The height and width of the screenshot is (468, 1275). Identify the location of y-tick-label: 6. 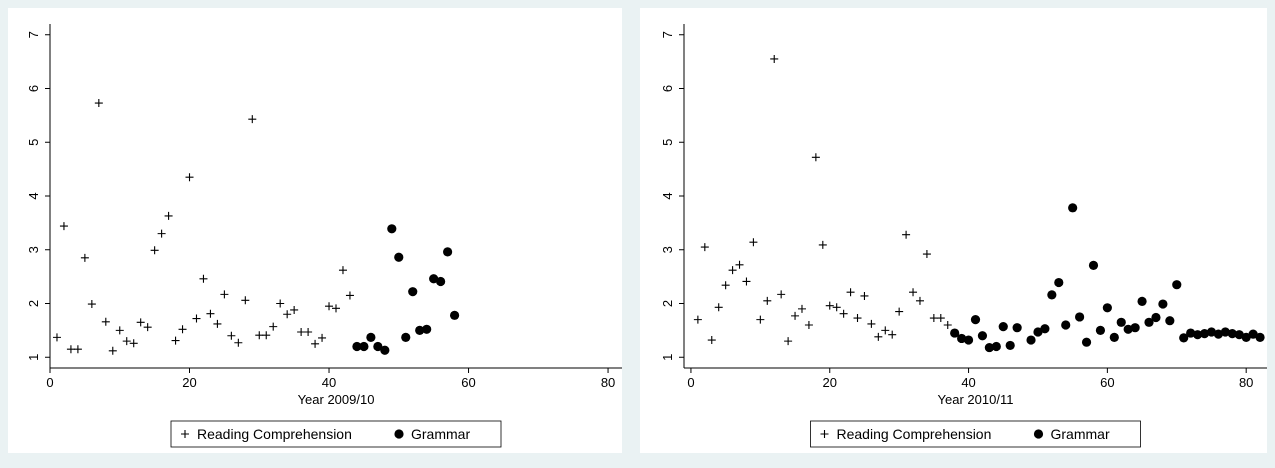
(33, 88).